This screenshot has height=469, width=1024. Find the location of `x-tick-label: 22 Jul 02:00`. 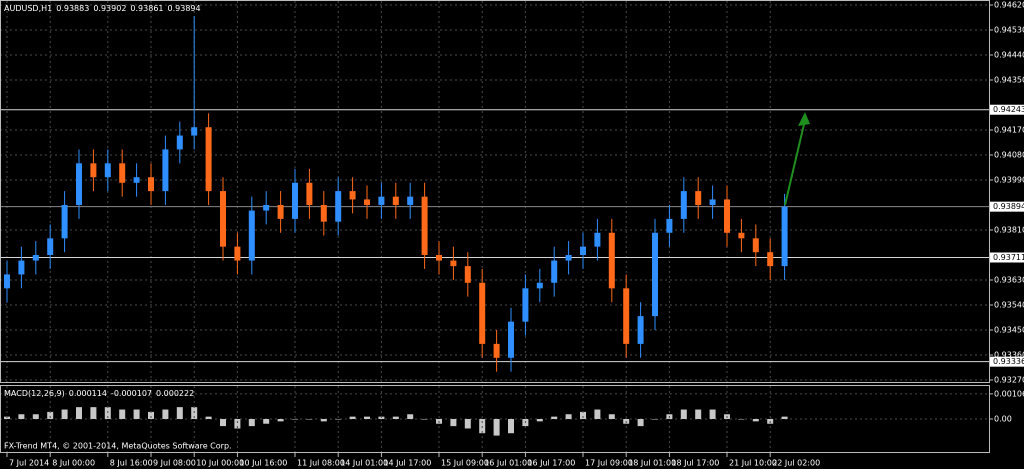

x-tick-label: 22 Jul 02:00 is located at coordinates (796, 463).